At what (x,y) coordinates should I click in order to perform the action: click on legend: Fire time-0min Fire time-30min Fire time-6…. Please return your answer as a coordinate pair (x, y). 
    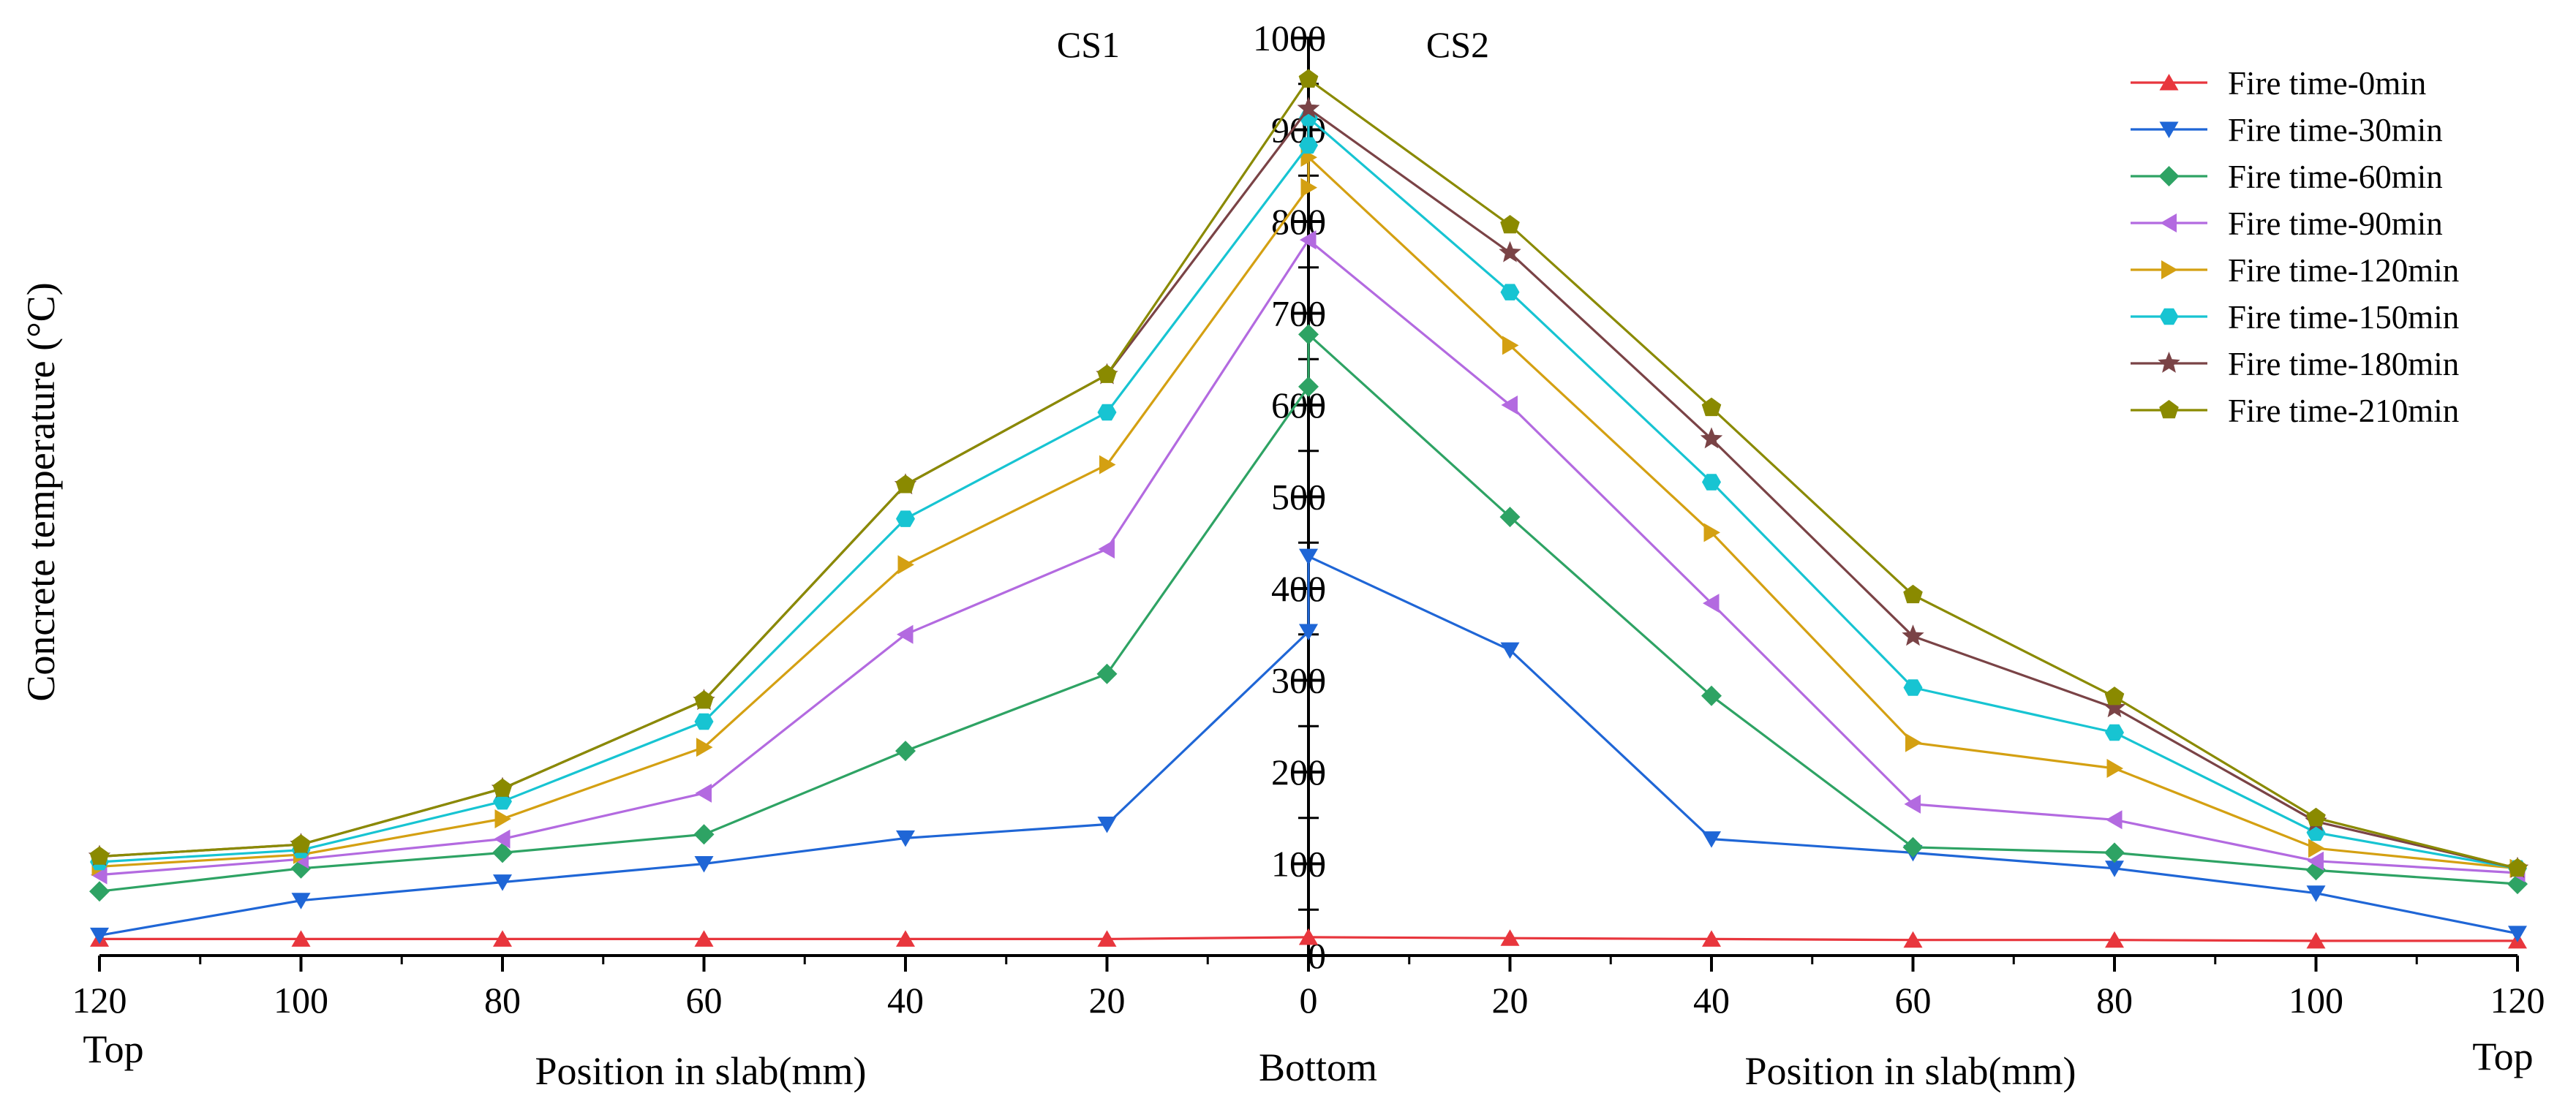
    Looking at the image, I should click on (2295, 247).